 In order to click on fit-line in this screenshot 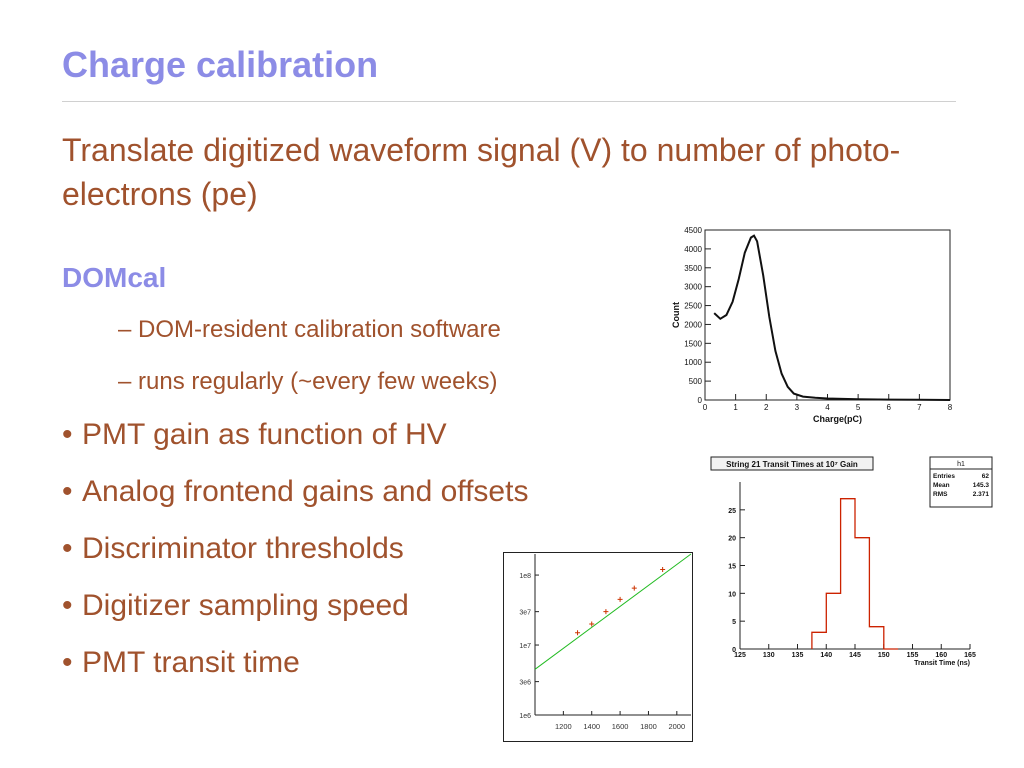, I will do `click(613, 611)`.